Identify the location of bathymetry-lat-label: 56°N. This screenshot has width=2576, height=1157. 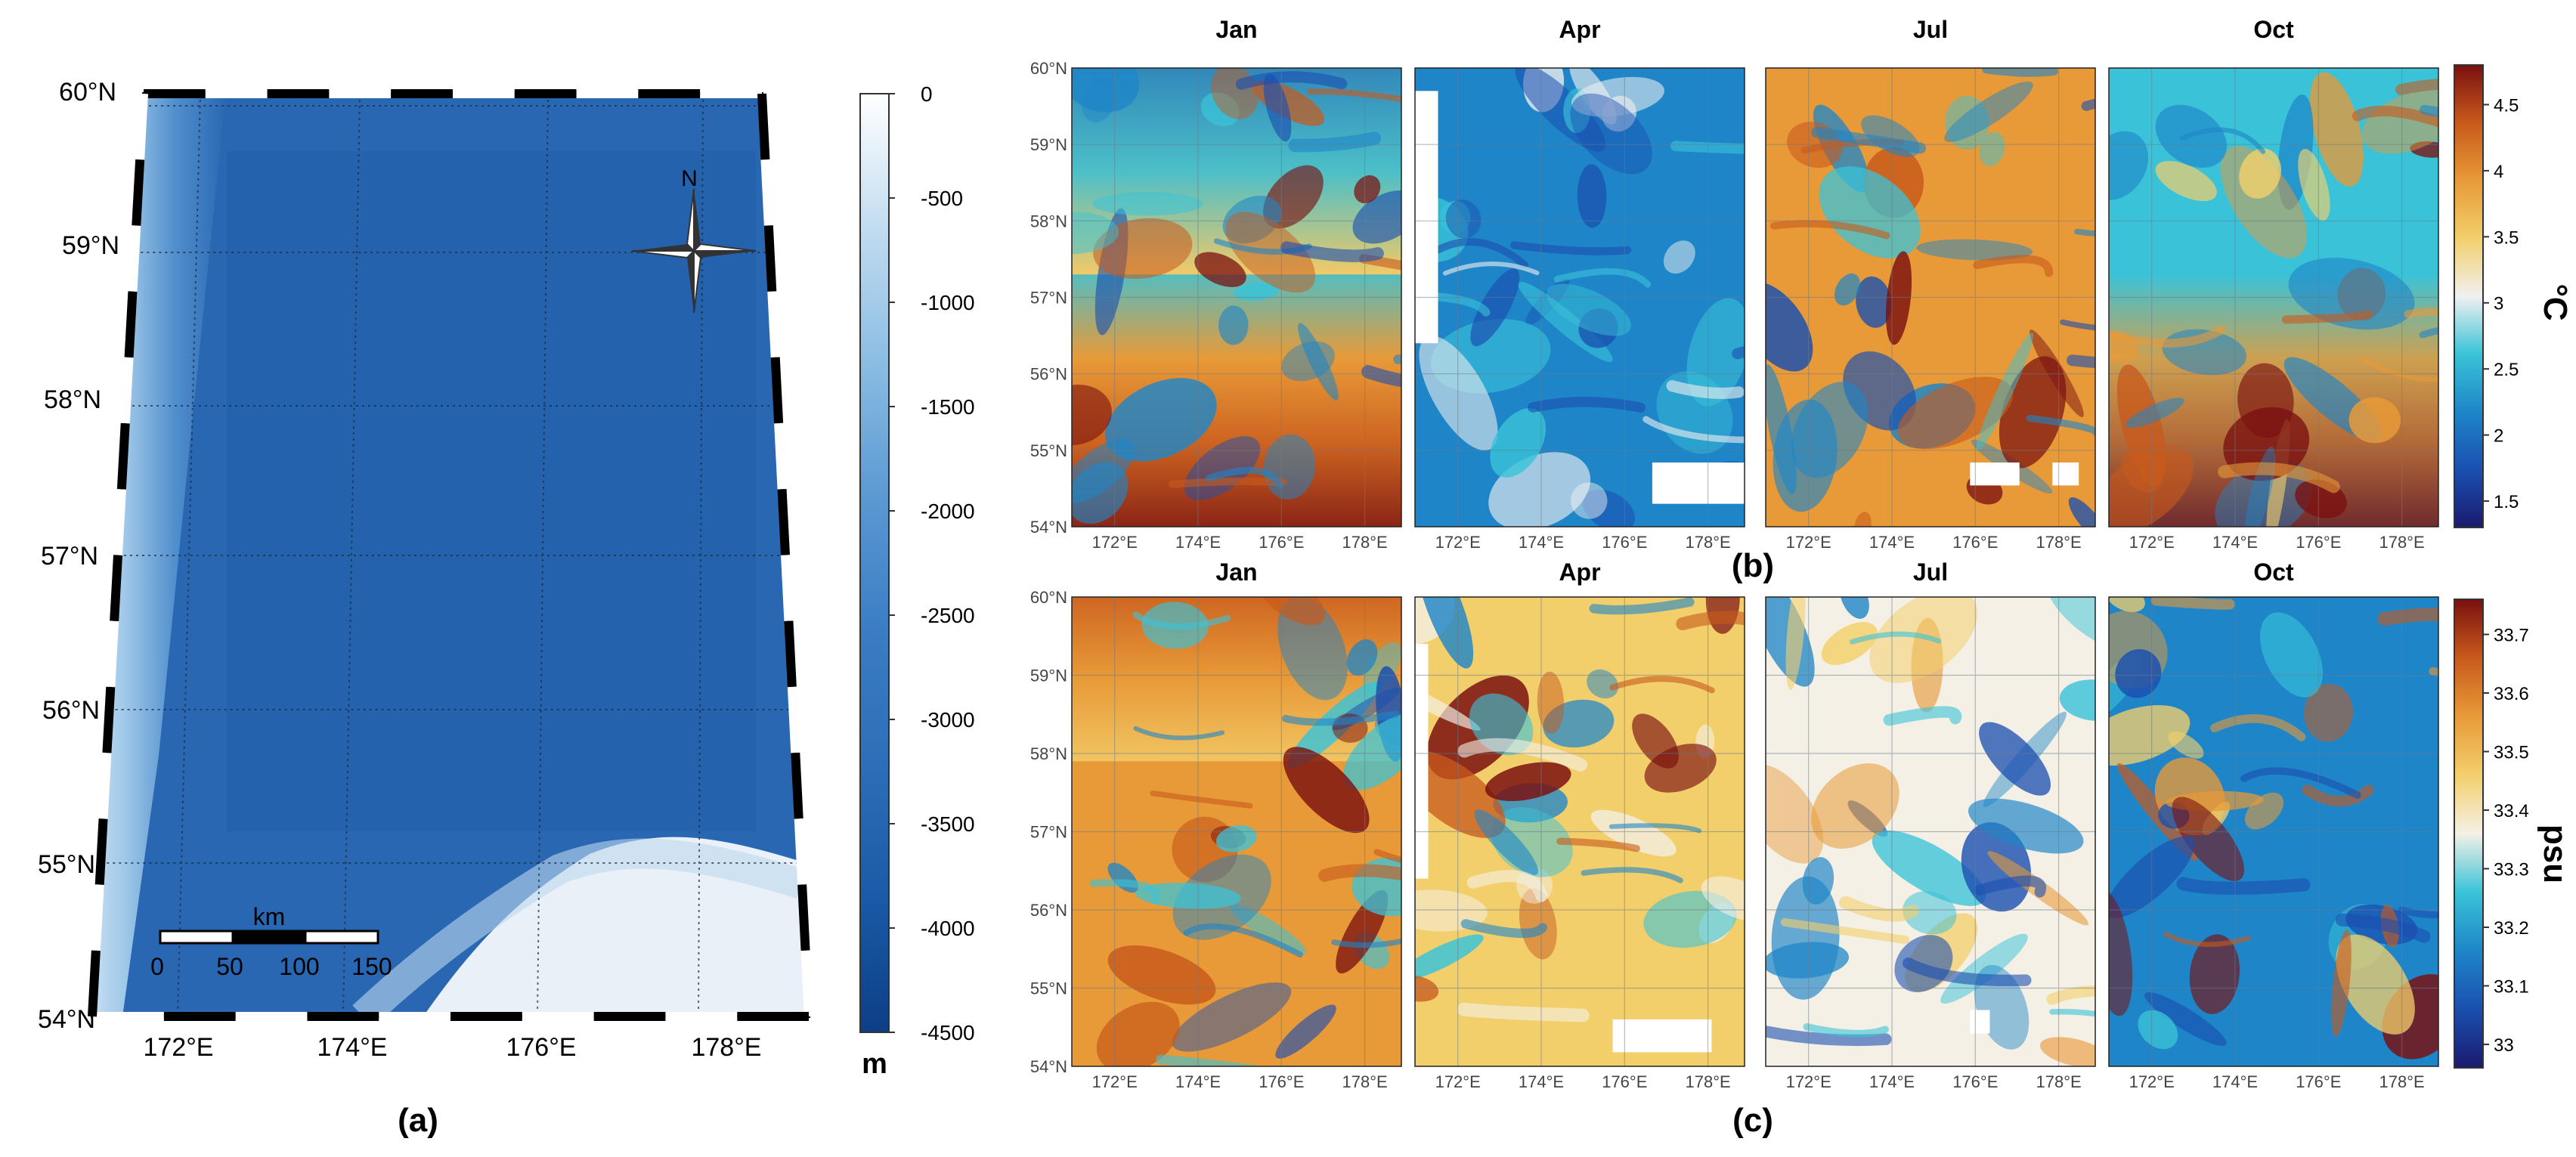
(71, 710).